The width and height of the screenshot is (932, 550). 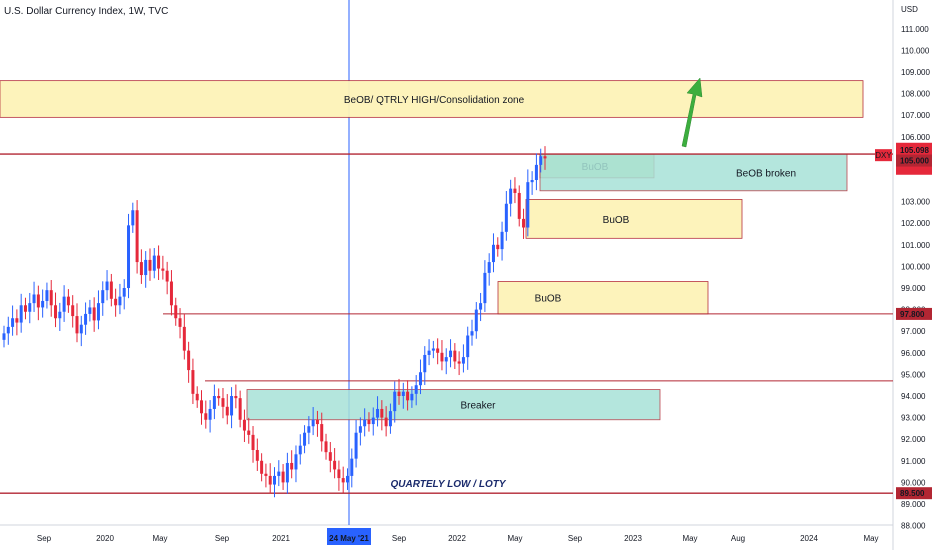 What do you see at coordinates (913, 331) in the screenshot?
I see `y-tick-label: 97.000` at bounding box center [913, 331].